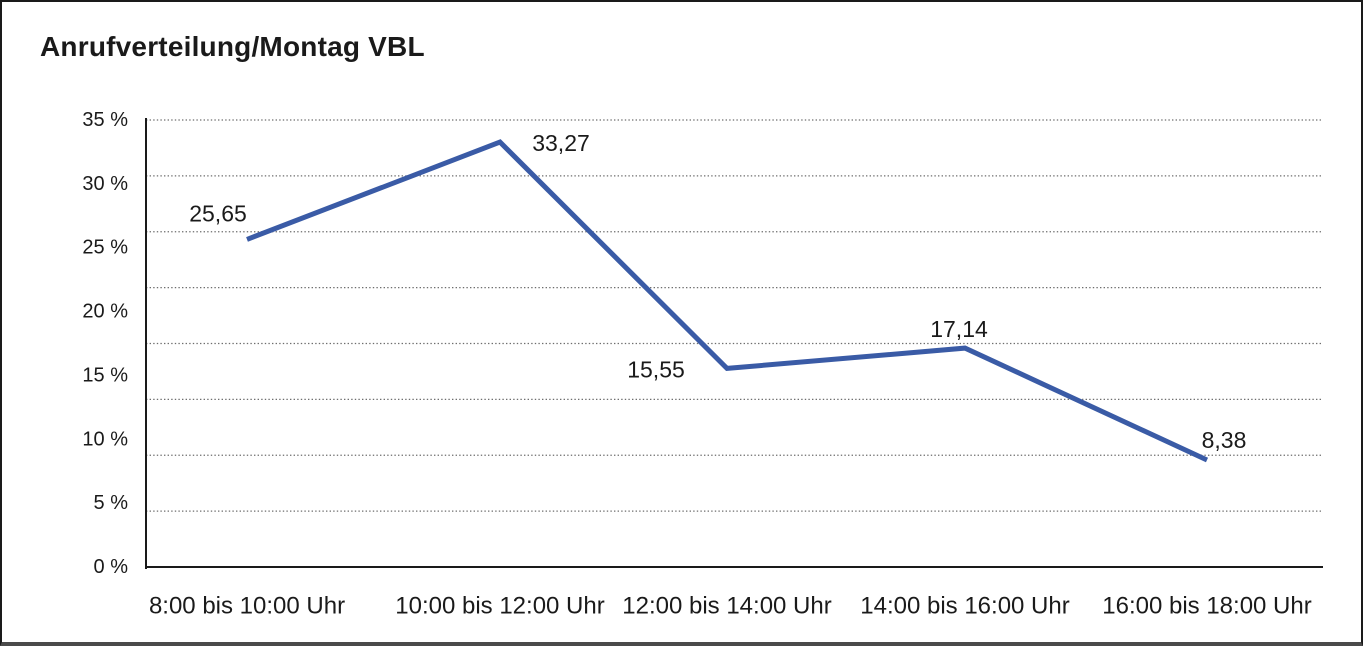 The height and width of the screenshot is (646, 1363). What do you see at coordinates (232, 46) in the screenshot?
I see `chart-title: Anrufverteilung/Montag VBL` at bounding box center [232, 46].